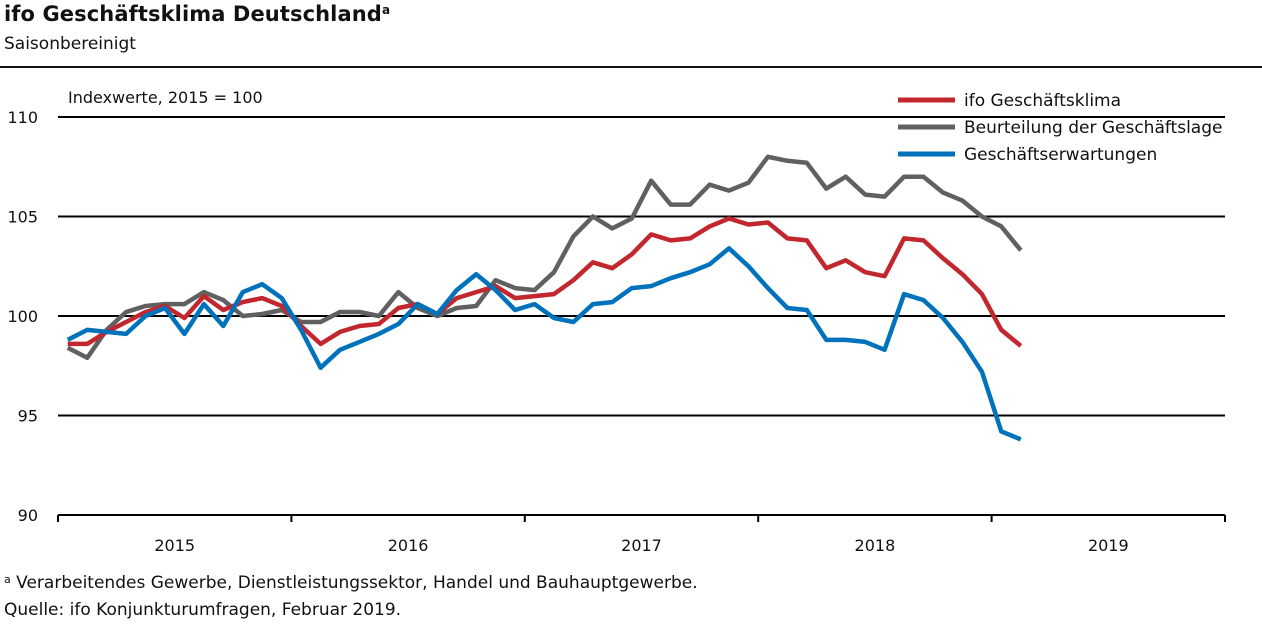  What do you see at coordinates (28, 515) in the screenshot?
I see `y-tick-label: 90` at bounding box center [28, 515].